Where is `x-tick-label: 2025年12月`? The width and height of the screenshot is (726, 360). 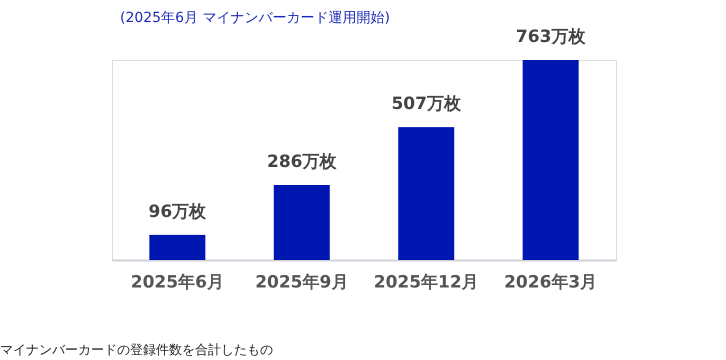 x-tick-label: 2025年12月 is located at coordinates (426, 282).